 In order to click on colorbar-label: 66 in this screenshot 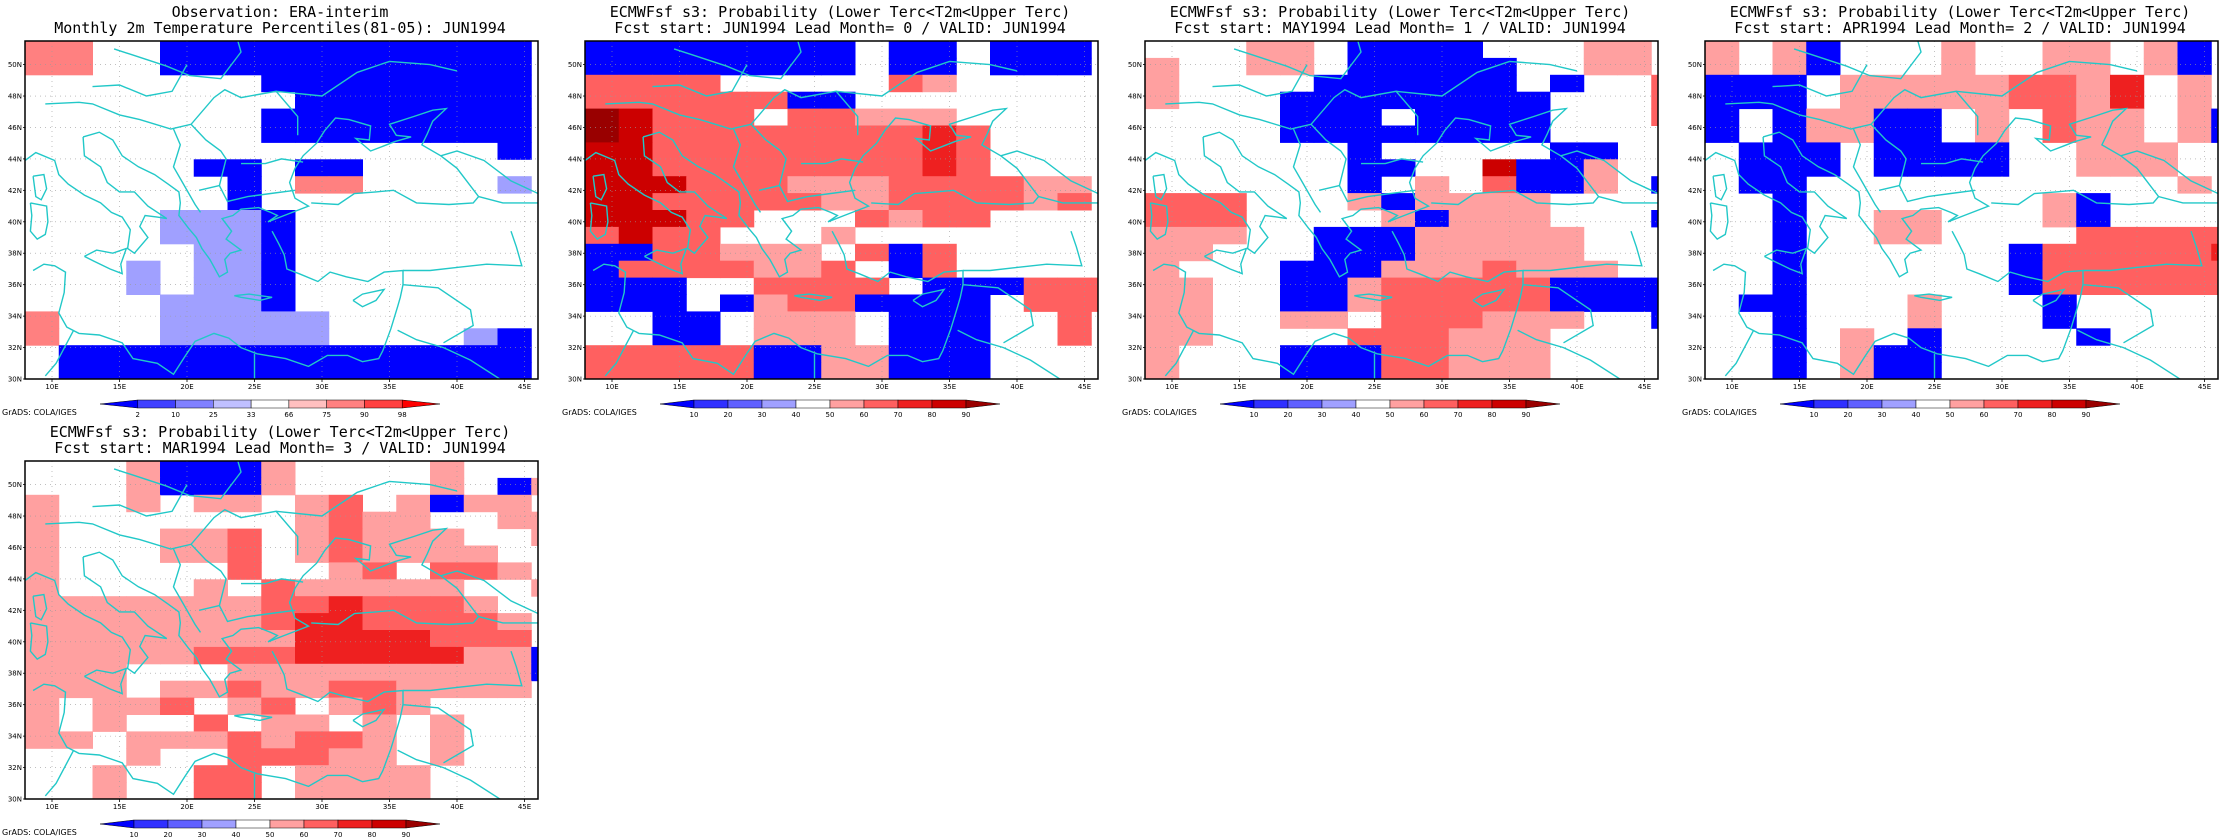, I will do `click(288, 415)`.